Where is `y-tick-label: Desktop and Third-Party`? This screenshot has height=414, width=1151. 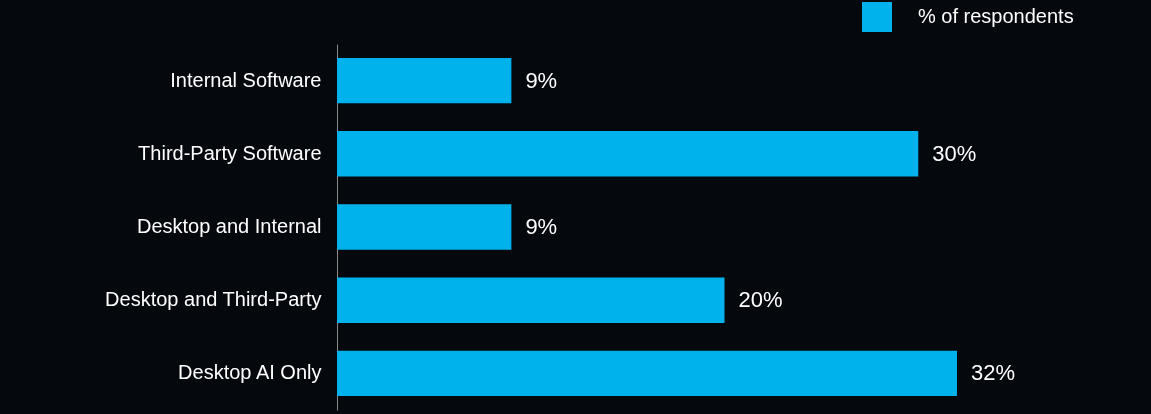
y-tick-label: Desktop and Third-Party is located at coordinates (213, 299).